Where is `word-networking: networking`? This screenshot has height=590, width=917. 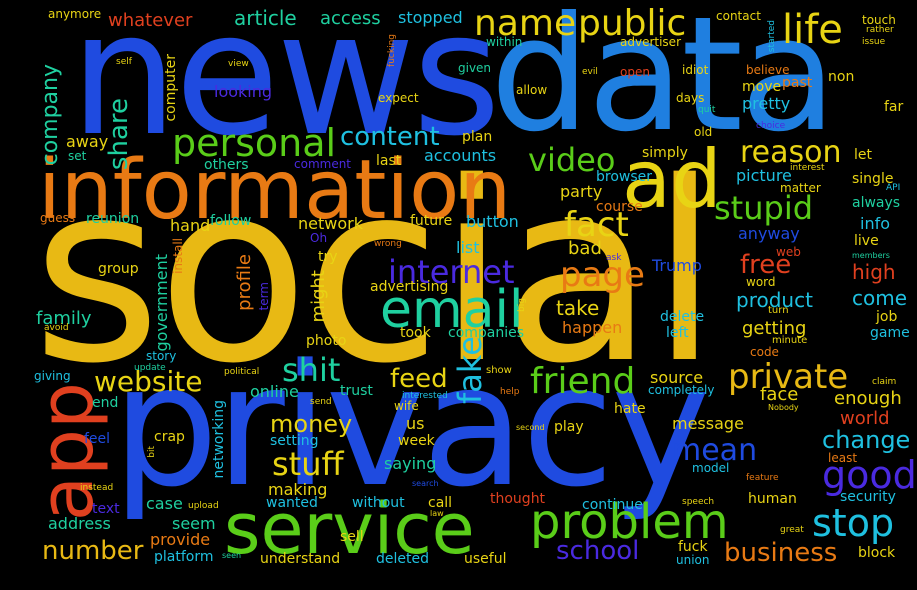 word-networking: networking is located at coordinates (219, 439).